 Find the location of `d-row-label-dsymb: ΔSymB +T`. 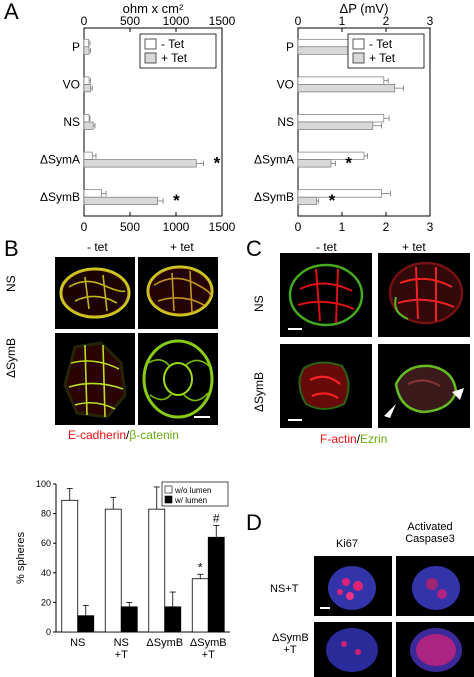

d-row-label-dsymb: ΔSymB +T is located at coordinates (290, 644).